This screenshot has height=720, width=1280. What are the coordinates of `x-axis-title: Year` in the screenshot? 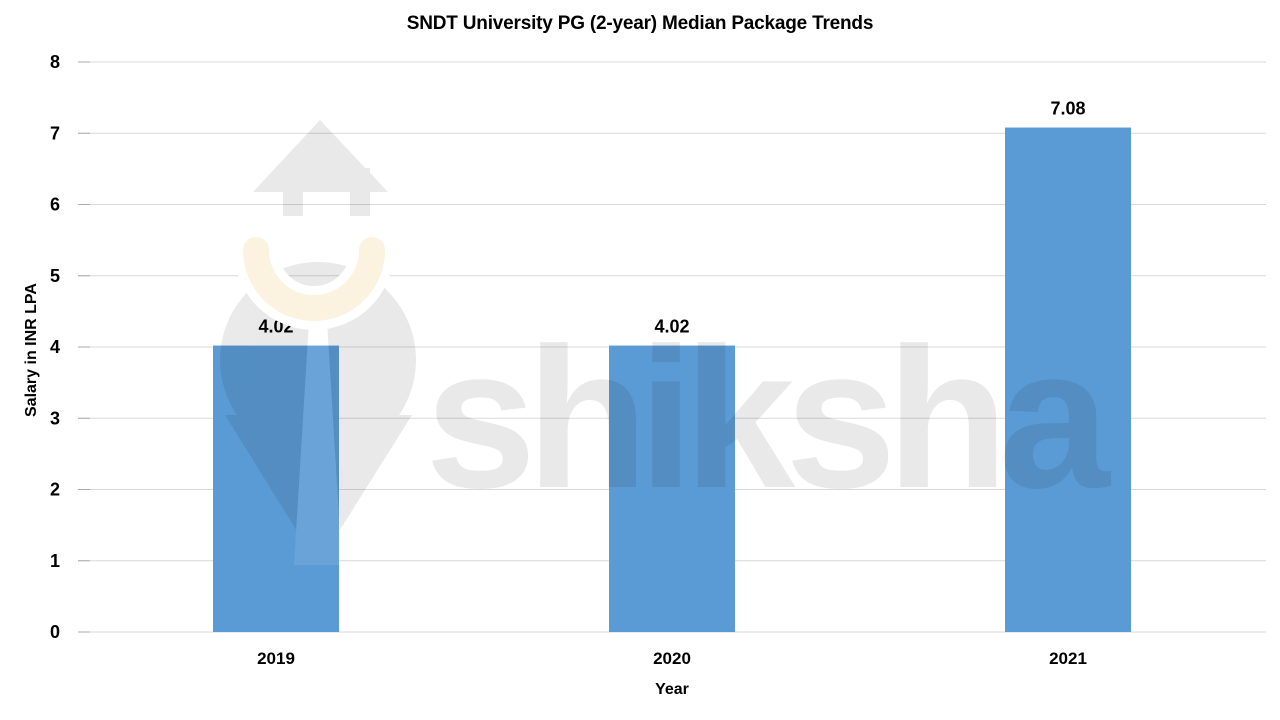 It's located at (672, 689).